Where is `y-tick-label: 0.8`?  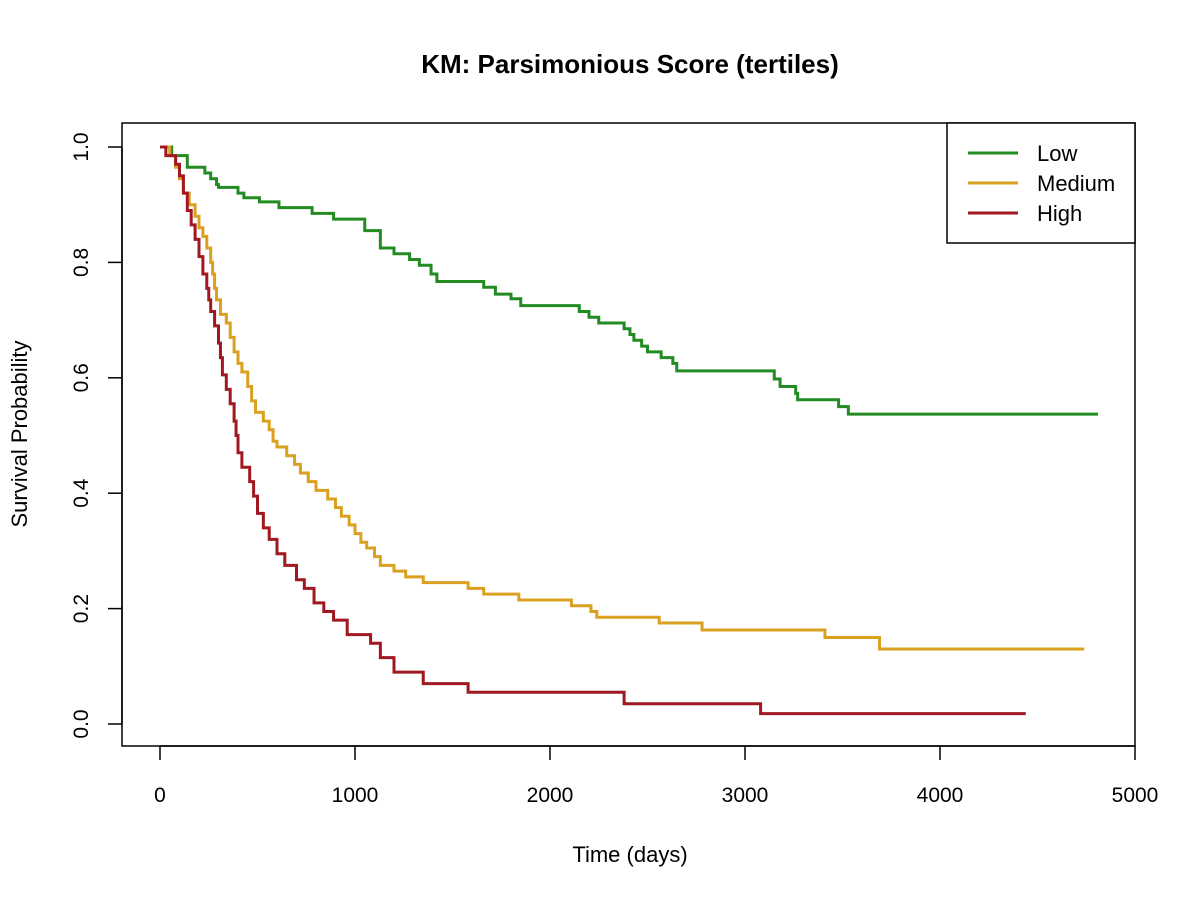
y-tick-label: 0.8 is located at coordinates (81, 262).